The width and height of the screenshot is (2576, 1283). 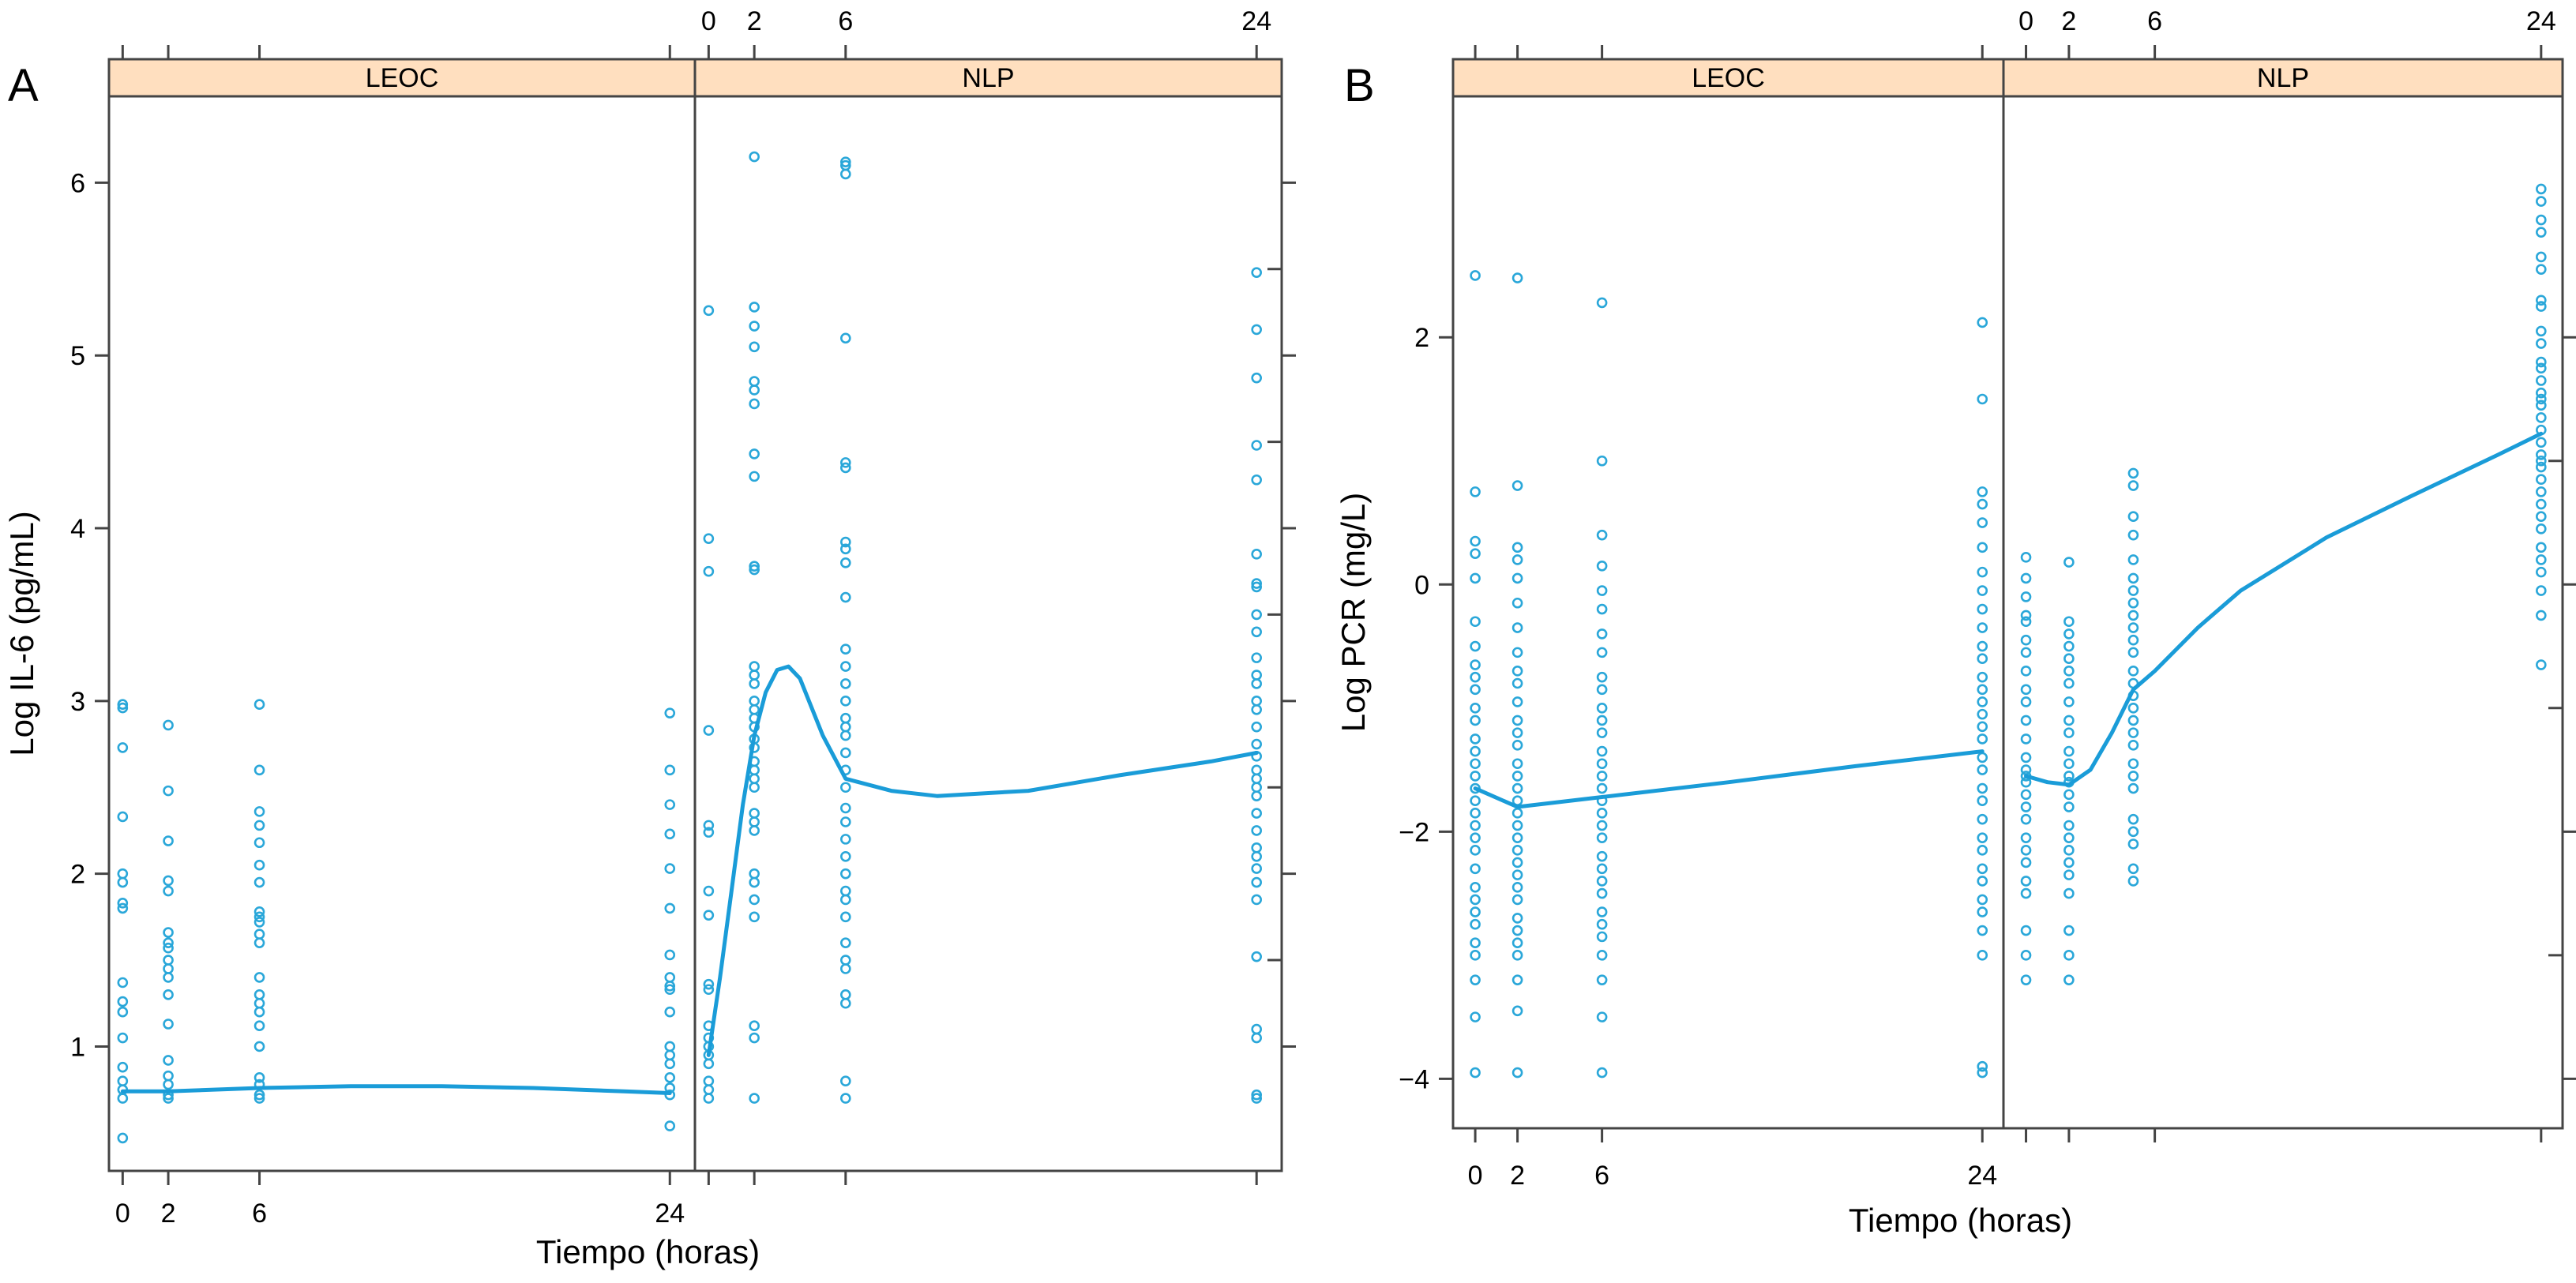 I want to click on y-tick-label: −2, so click(x=1414, y=832).